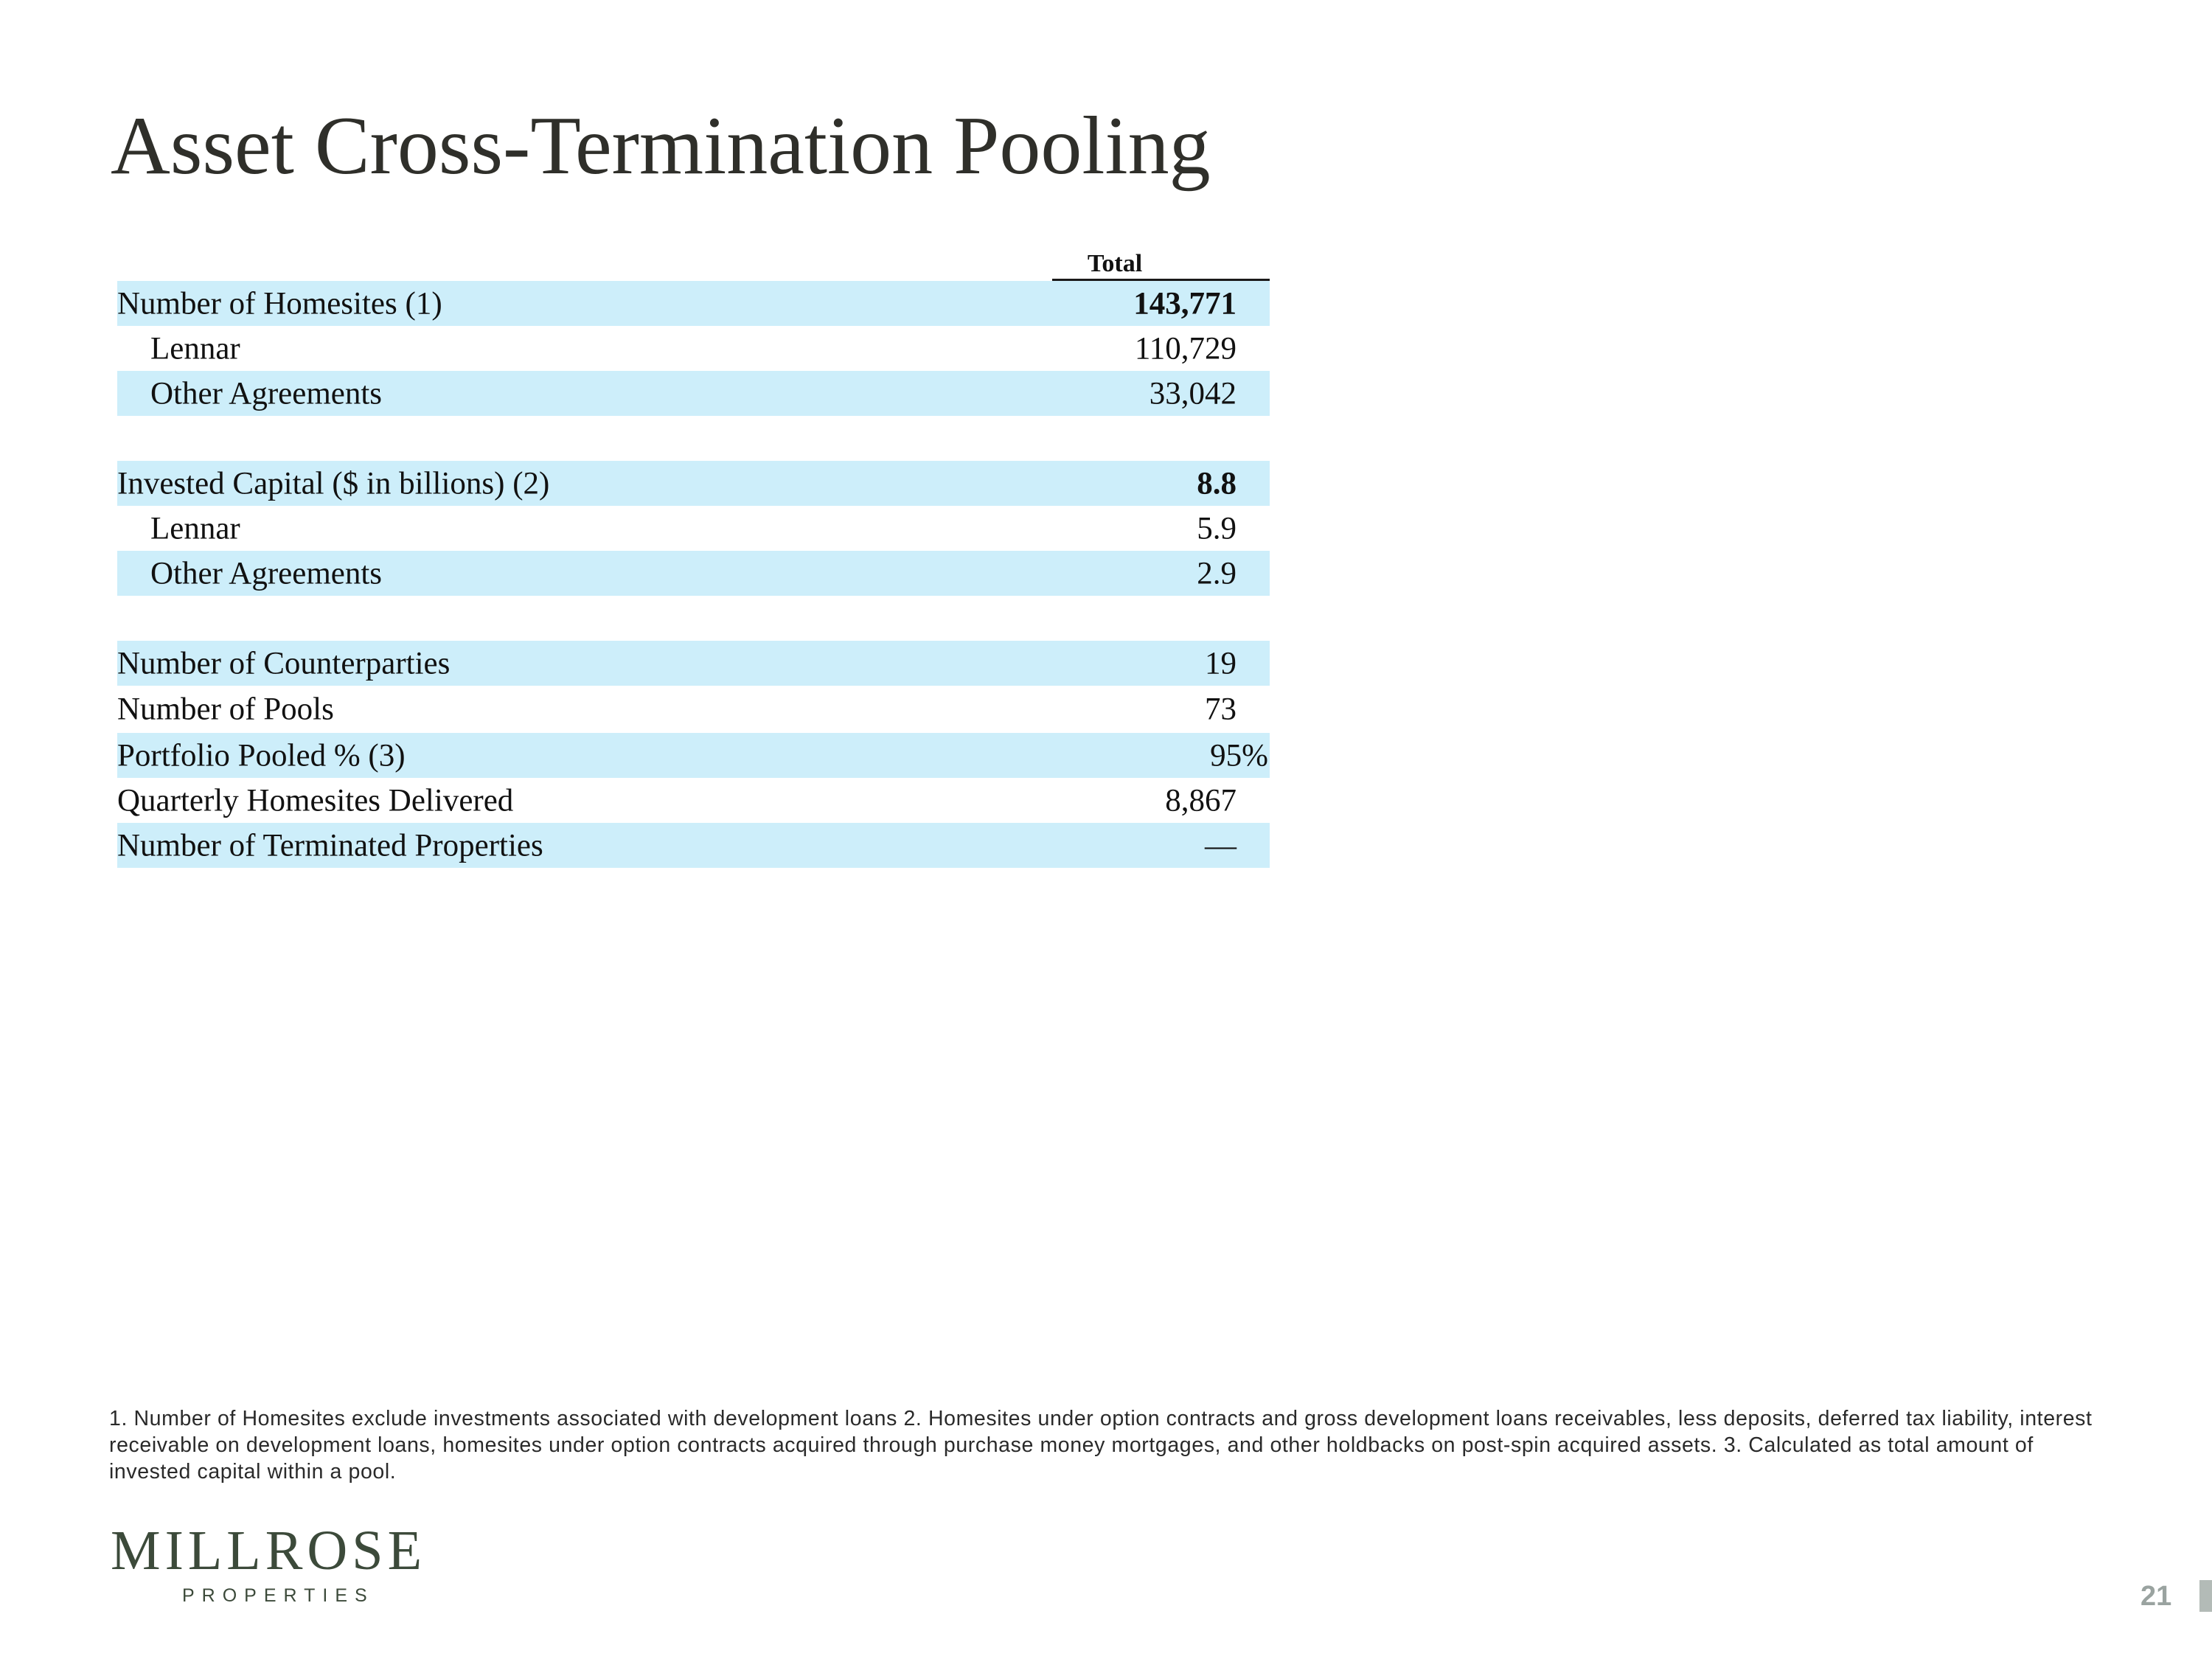 The height and width of the screenshot is (1659, 2212). I want to click on logo-wordmark: MILLROSE, so click(268, 1551).